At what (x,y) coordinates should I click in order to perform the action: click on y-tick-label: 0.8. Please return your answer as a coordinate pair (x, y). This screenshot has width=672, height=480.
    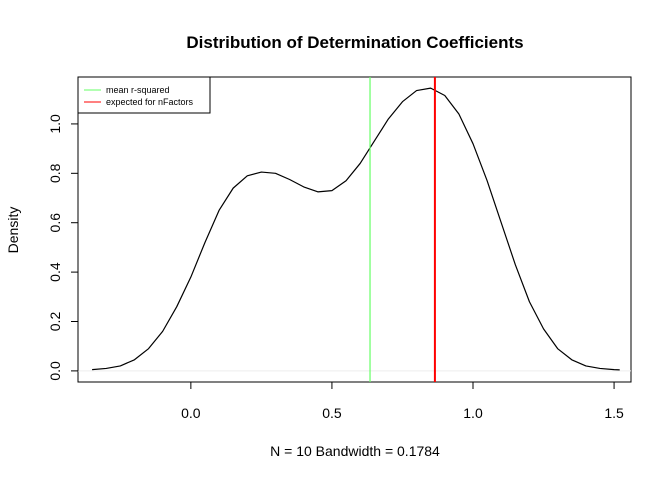
    Looking at the image, I should click on (55, 173).